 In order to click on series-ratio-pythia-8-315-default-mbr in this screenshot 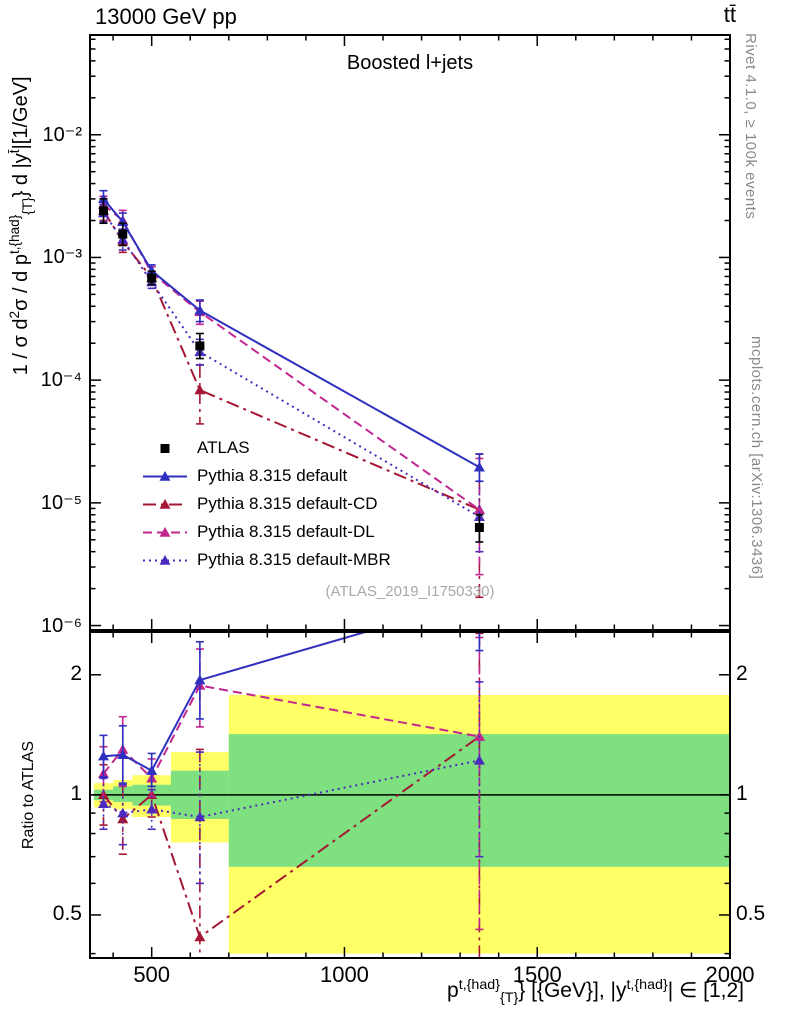, I will do `click(291, 783)`.